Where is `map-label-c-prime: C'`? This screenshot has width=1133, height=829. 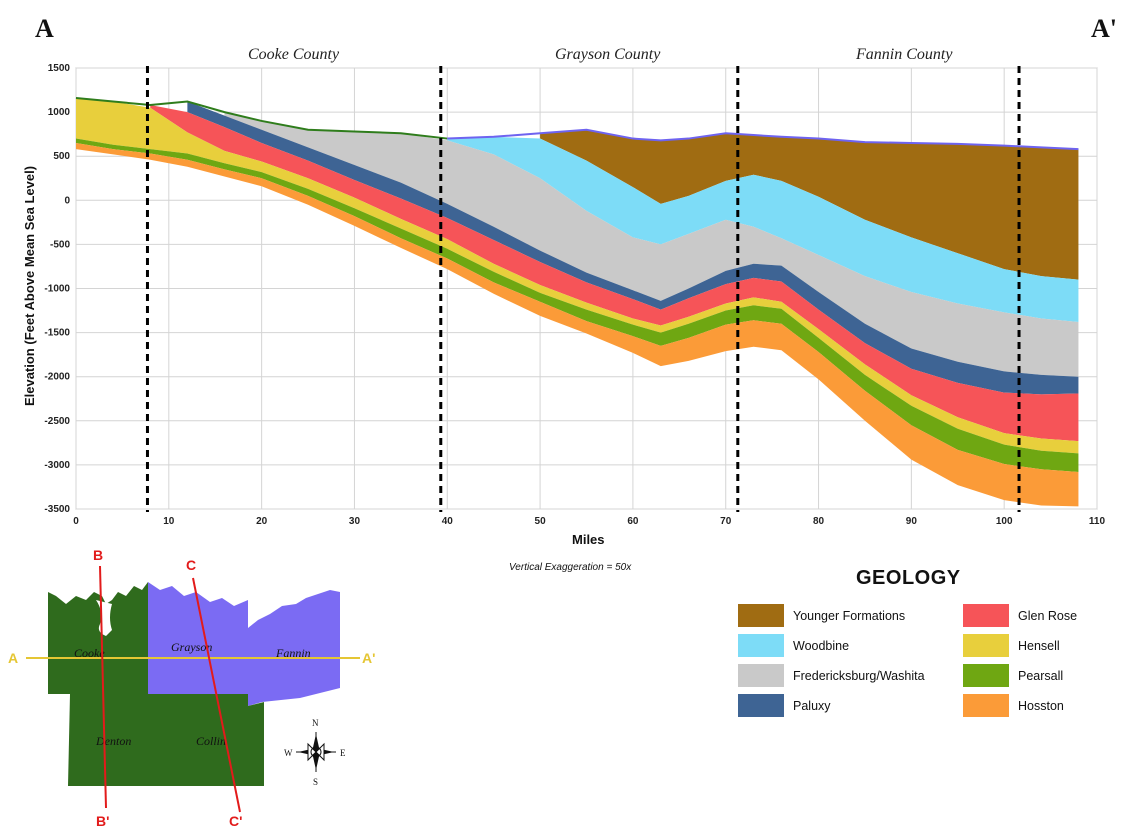
map-label-c-prime: C' is located at coordinates (235, 821).